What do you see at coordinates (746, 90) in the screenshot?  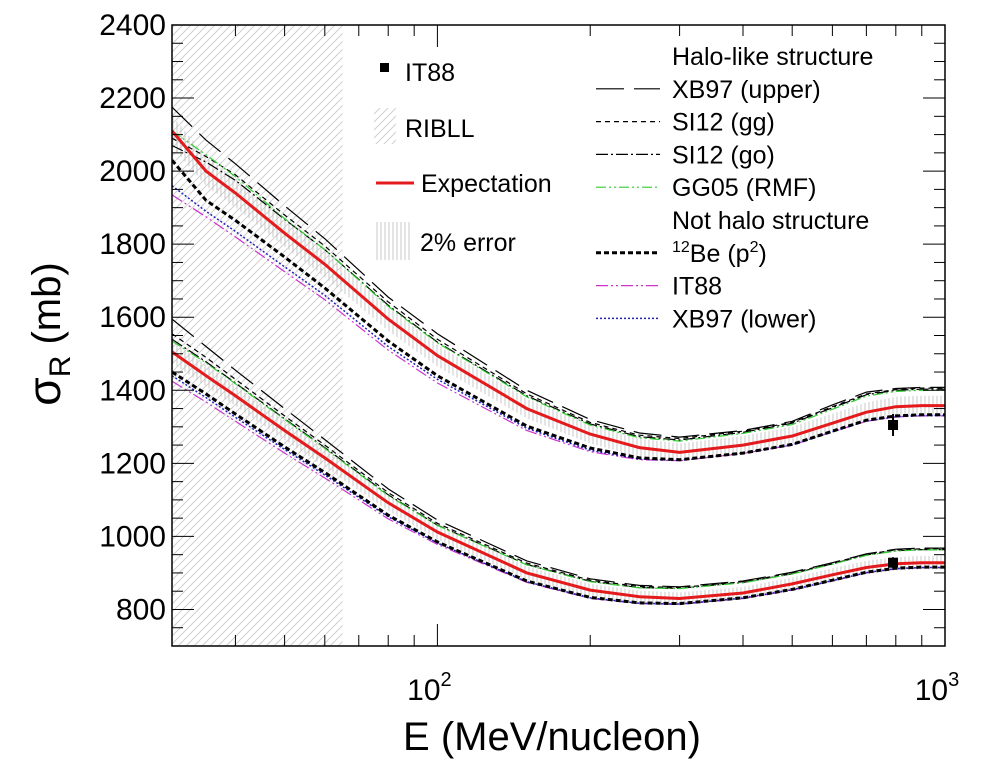 I see `legend-label-xb97_upper: XB97 (upper)` at bounding box center [746, 90].